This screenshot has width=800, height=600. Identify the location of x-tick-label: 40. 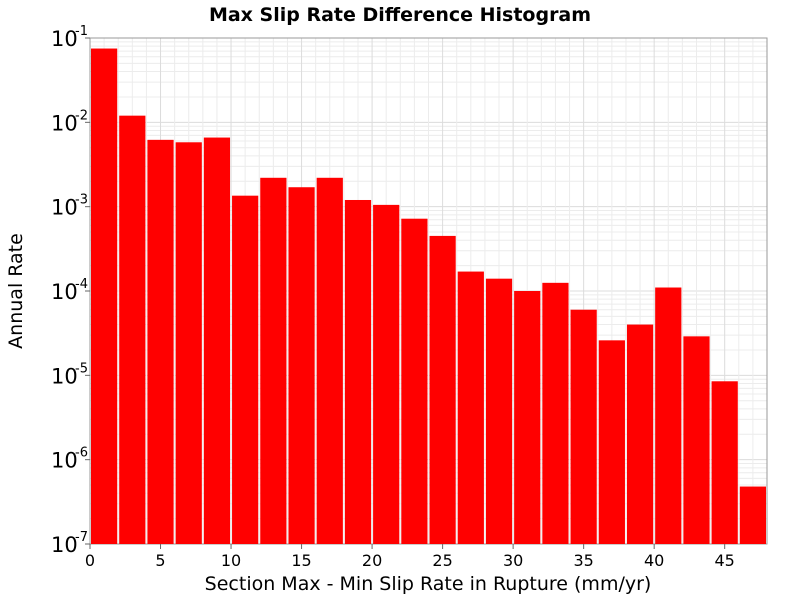
(654, 560).